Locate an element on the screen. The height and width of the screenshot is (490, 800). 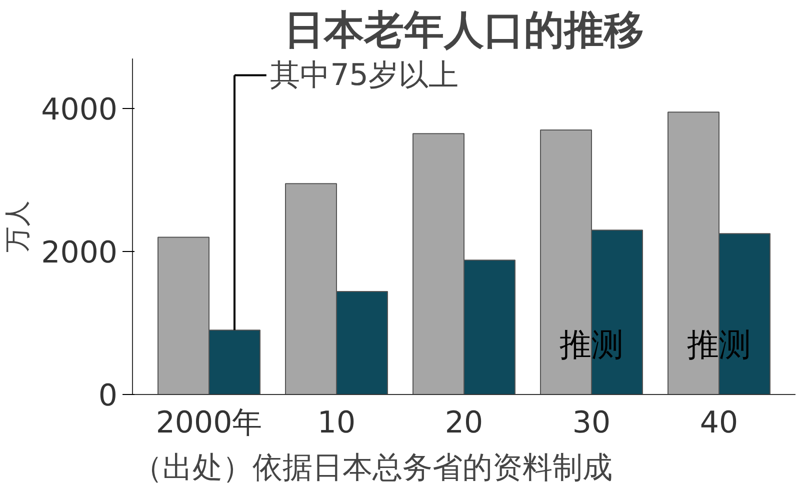
text: （出处）依据日本总务省的资料制成 is located at coordinates (372, 468).